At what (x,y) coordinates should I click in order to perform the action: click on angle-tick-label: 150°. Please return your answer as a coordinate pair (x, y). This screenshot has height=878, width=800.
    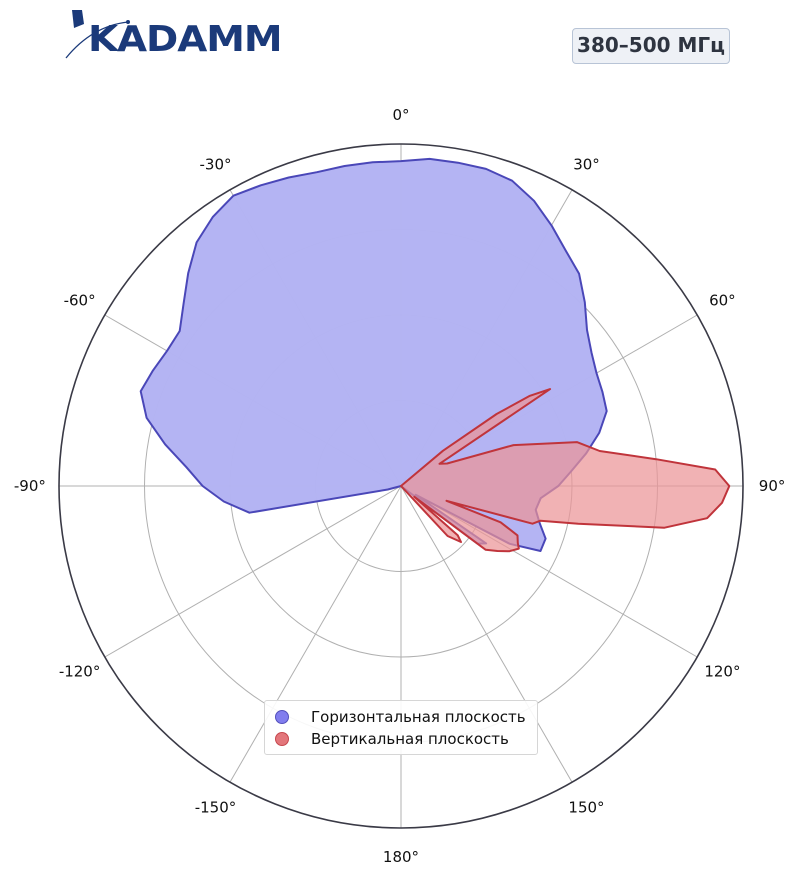
    Looking at the image, I should click on (586, 807).